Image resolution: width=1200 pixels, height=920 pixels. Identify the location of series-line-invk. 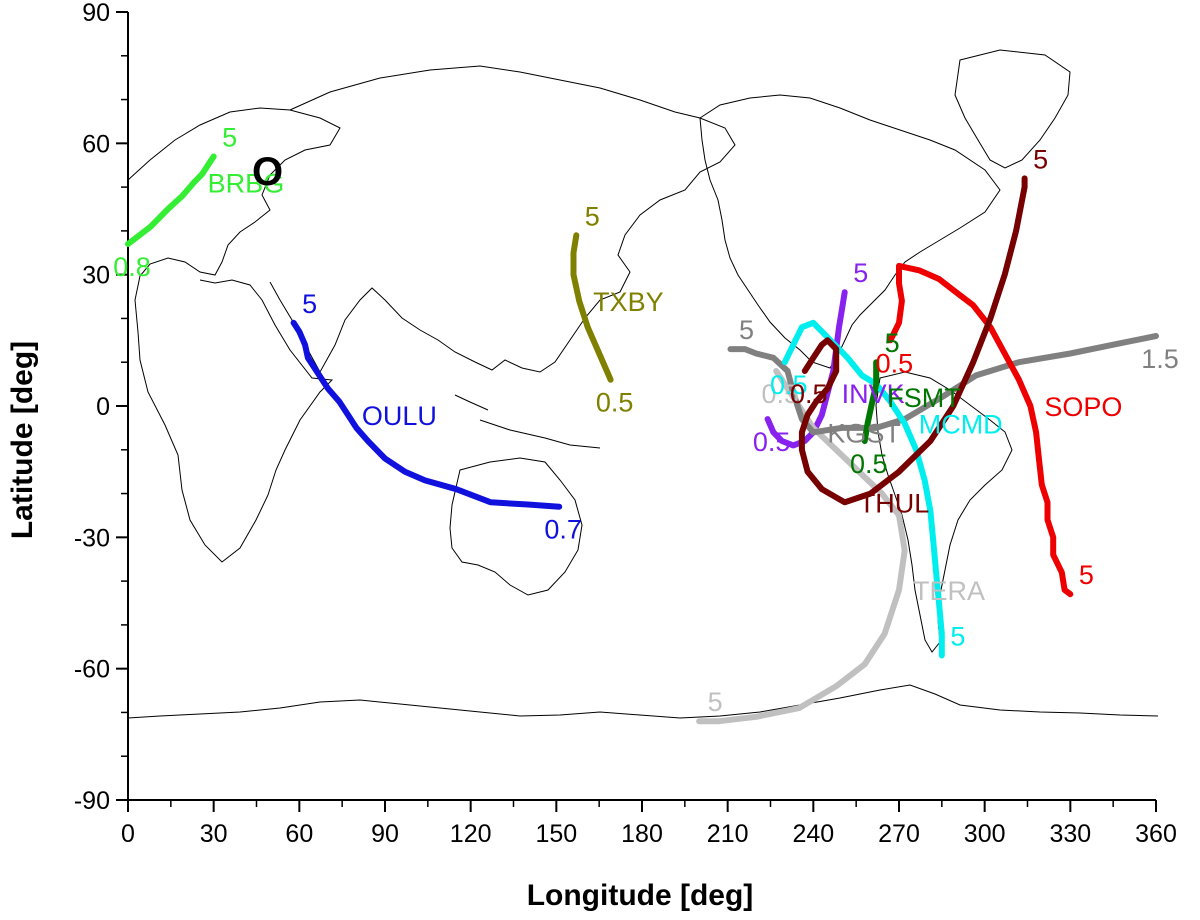
(806, 369).